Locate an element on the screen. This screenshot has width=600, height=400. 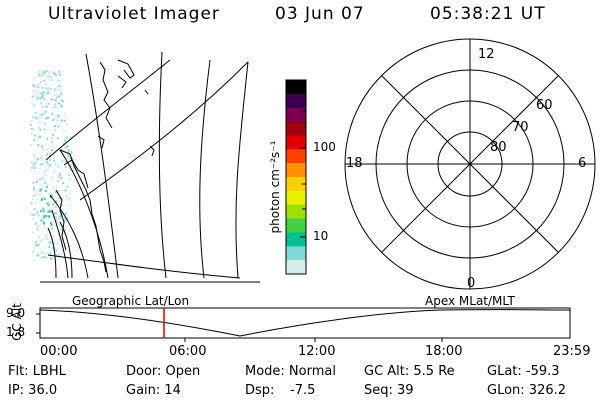
filter-info: Flt: LBHL is located at coordinates (37, 371).